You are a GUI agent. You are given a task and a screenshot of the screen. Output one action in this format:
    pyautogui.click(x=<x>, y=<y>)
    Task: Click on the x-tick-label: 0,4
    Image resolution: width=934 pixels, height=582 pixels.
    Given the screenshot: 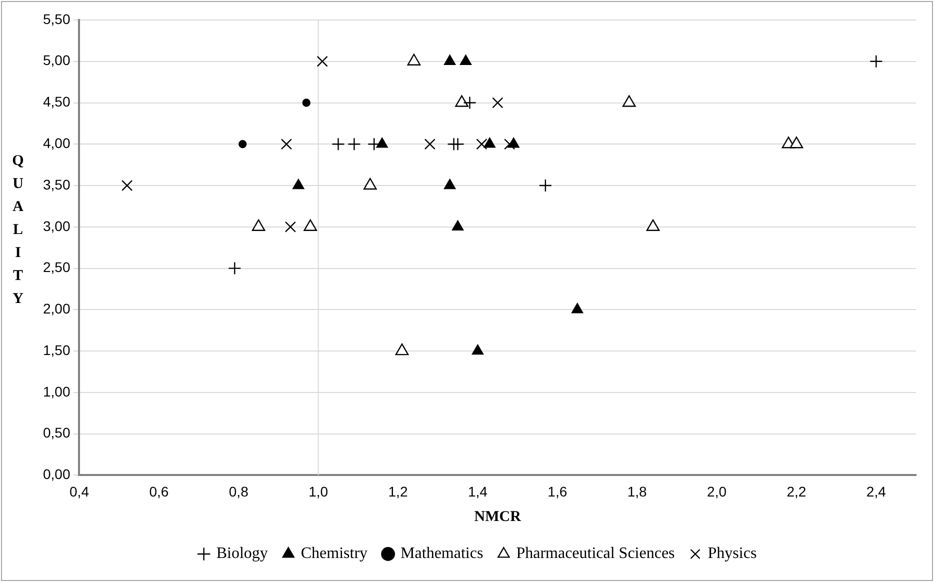 What is the action you would take?
    pyautogui.click(x=80, y=491)
    